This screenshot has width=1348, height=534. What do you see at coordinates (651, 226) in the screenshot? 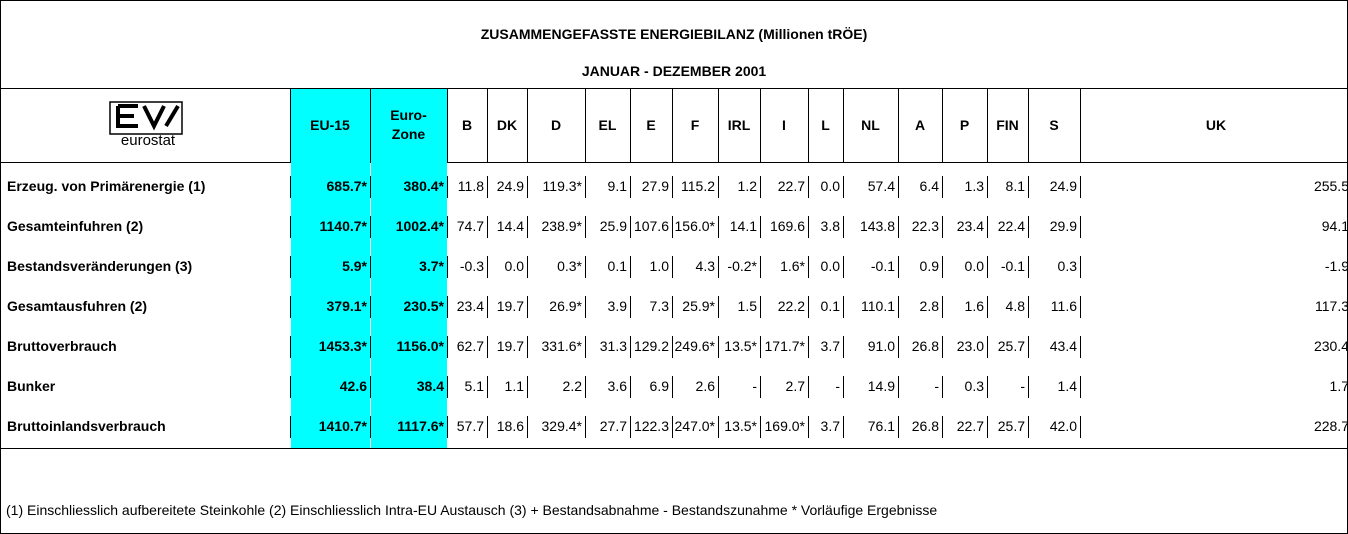
I see `cell: 107.6` at bounding box center [651, 226].